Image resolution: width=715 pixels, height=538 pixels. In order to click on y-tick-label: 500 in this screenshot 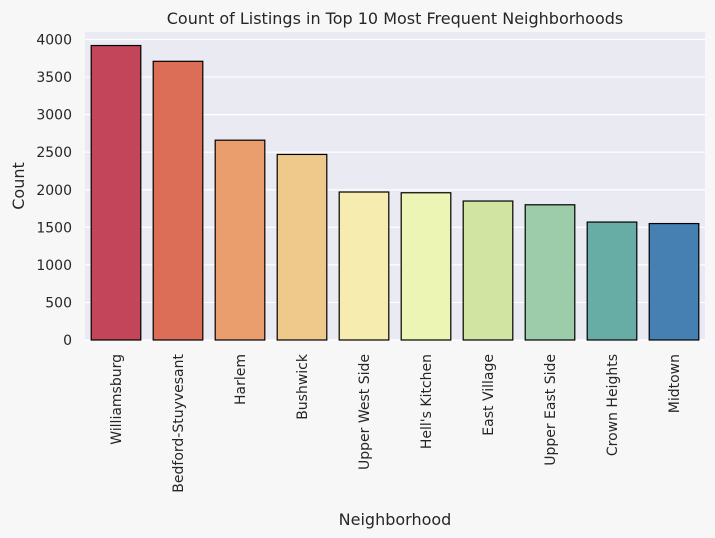, I will do `click(58, 303)`.